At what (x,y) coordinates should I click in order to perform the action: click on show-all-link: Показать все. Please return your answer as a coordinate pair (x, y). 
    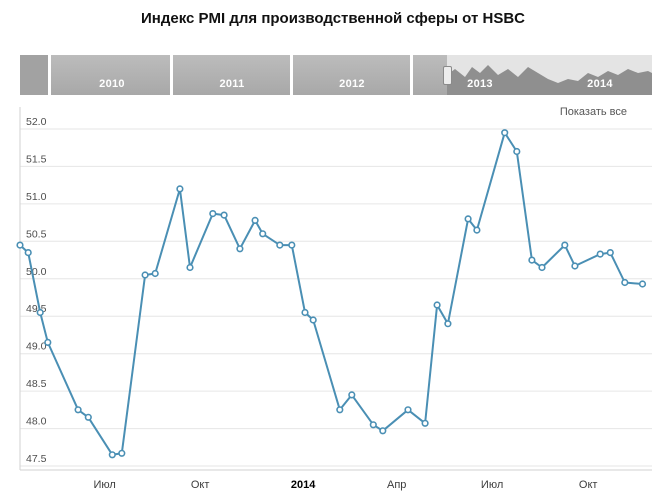
    Looking at the image, I should click on (593, 112).